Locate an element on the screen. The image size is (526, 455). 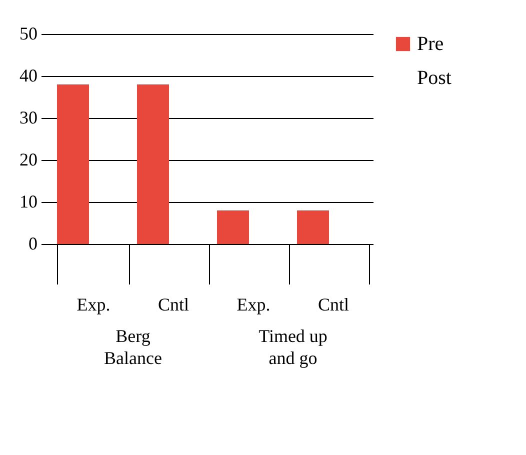
text: Post is located at coordinates (434, 78).